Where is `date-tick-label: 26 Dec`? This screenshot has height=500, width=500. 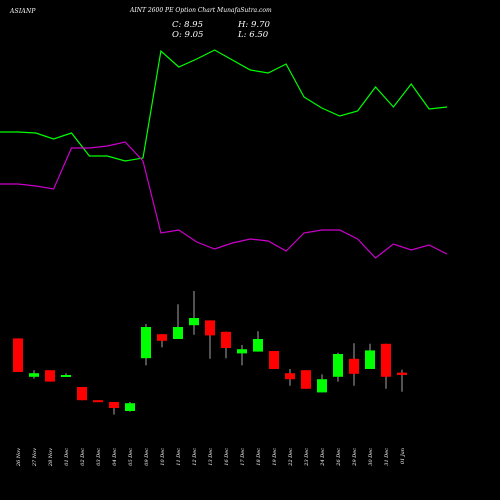 date-tick-label: 26 Dec is located at coordinates (339, 457).